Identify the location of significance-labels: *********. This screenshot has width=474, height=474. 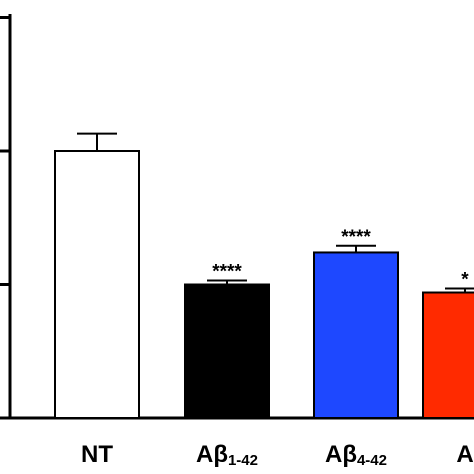
(340, 259).